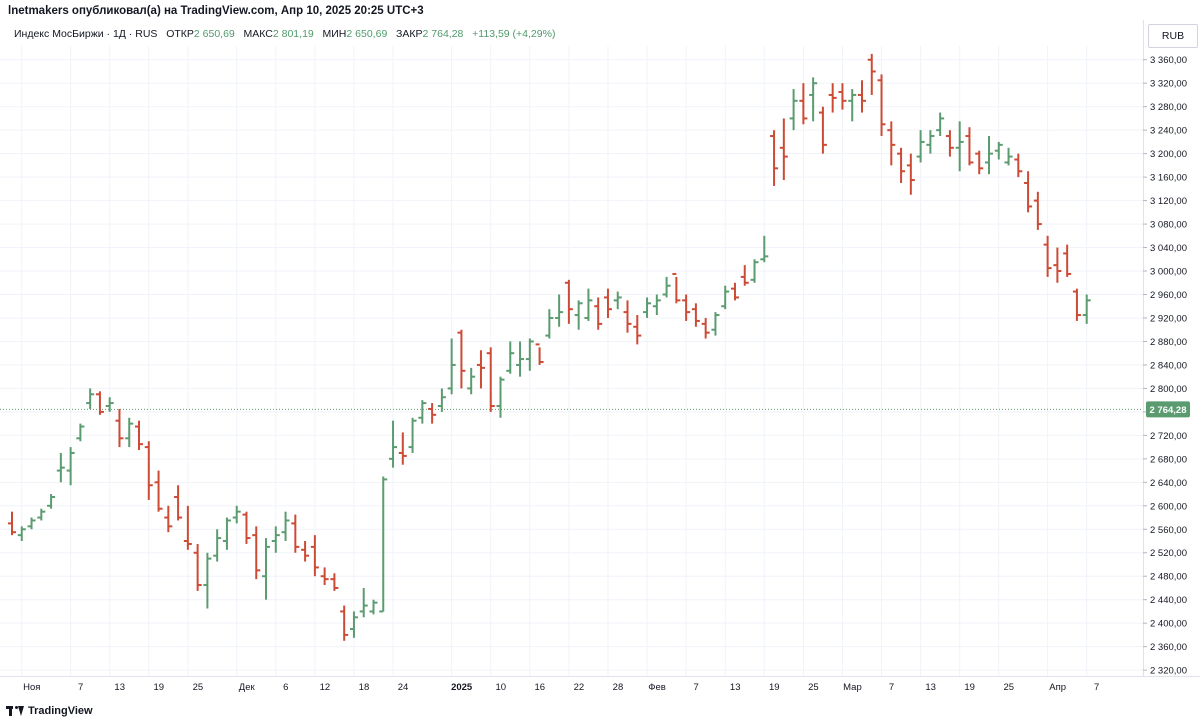  I want to click on time-tick-label: 12, so click(325, 687).